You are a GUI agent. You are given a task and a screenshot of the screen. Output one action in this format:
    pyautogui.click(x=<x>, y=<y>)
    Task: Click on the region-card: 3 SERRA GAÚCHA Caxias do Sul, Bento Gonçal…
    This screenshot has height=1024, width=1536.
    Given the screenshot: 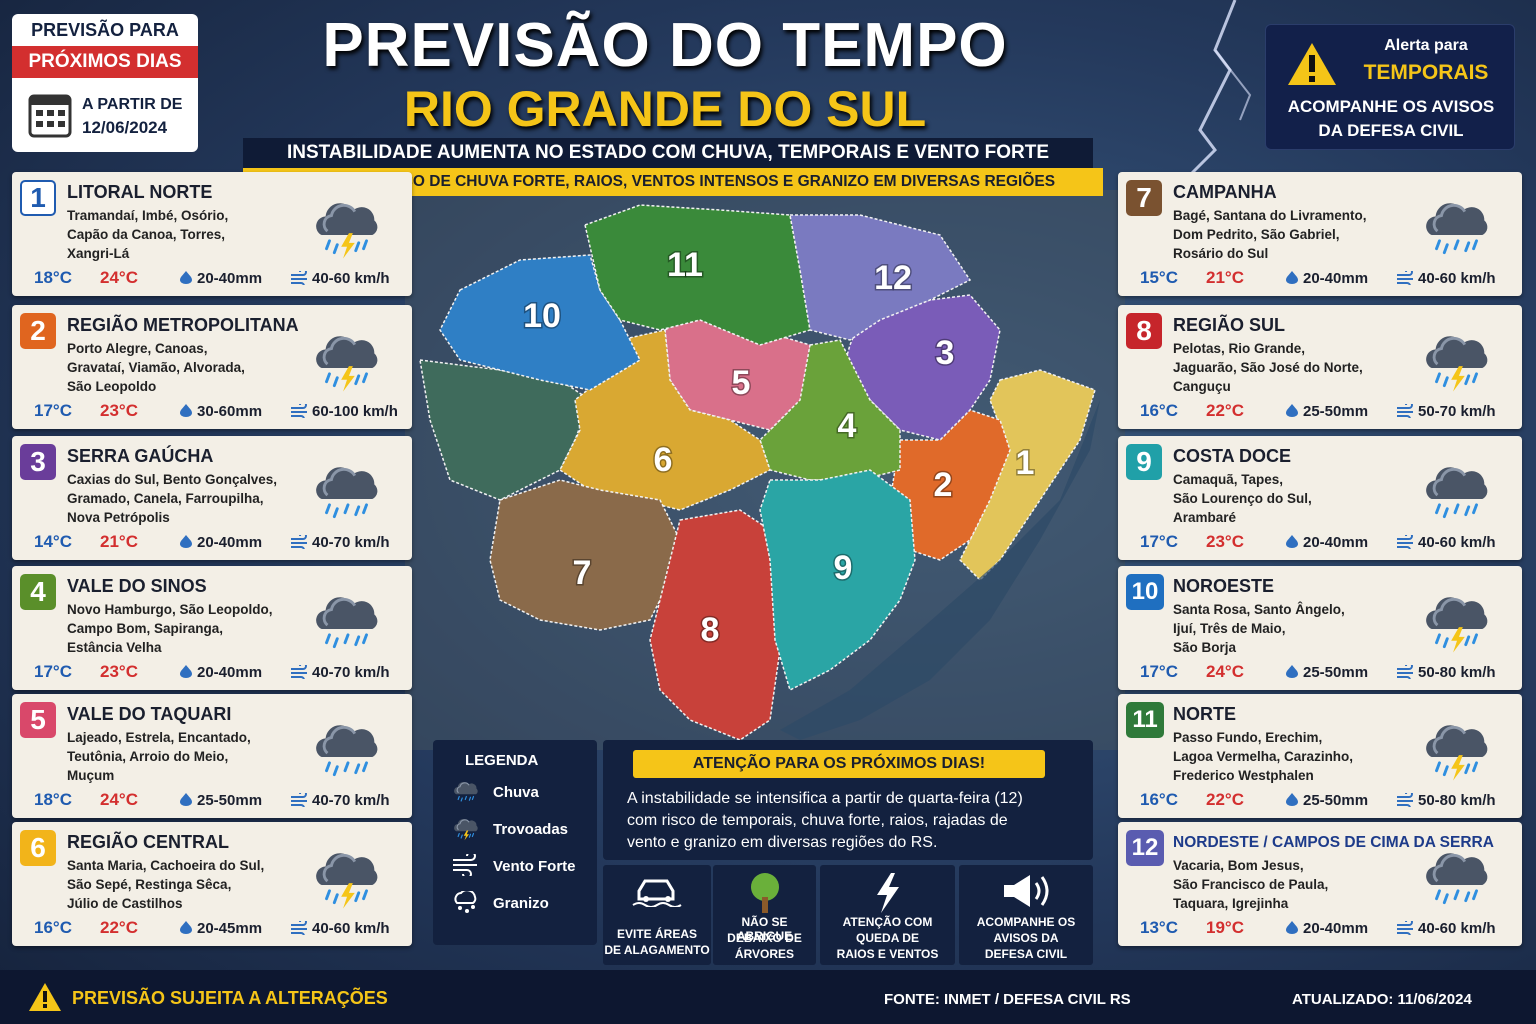 What is the action you would take?
    pyautogui.click(x=212, y=498)
    